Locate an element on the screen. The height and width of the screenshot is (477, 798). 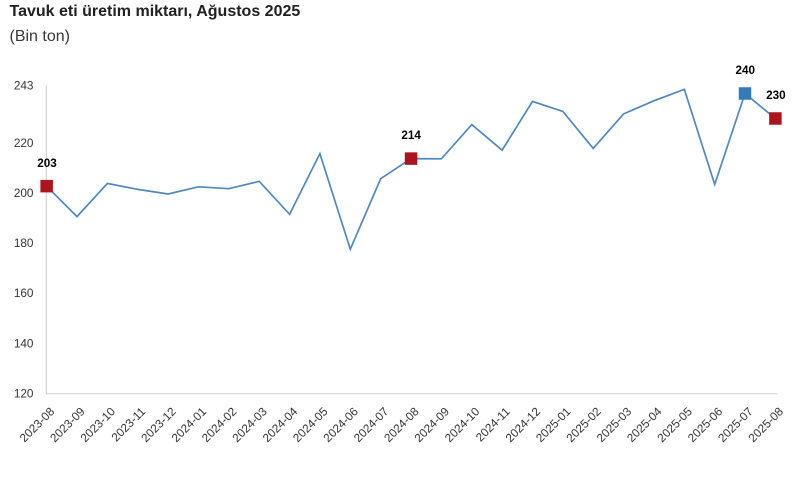
svg-text: 140 is located at coordinates (24, 343).